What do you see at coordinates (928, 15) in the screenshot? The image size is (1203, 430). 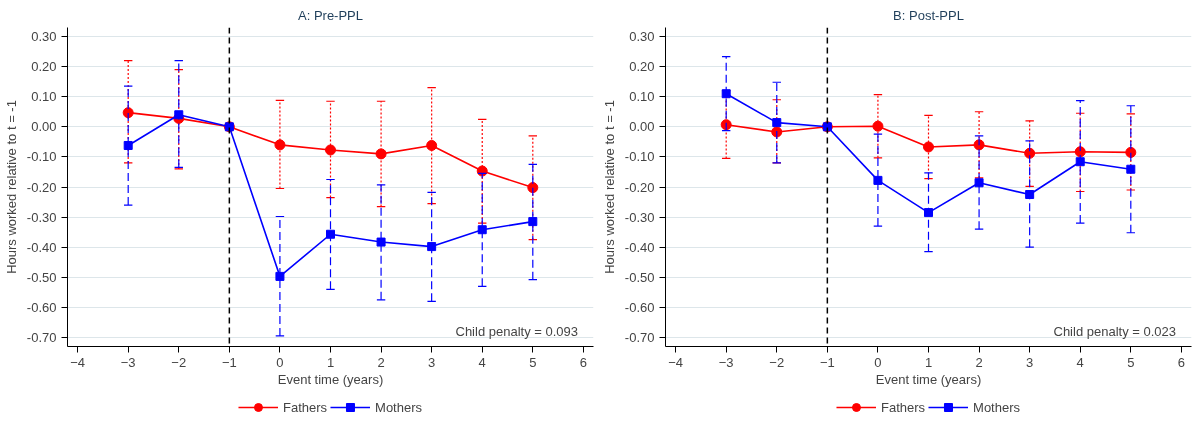 I see `chart-title: B: Post-PPL` at bounding box center [928, 15].